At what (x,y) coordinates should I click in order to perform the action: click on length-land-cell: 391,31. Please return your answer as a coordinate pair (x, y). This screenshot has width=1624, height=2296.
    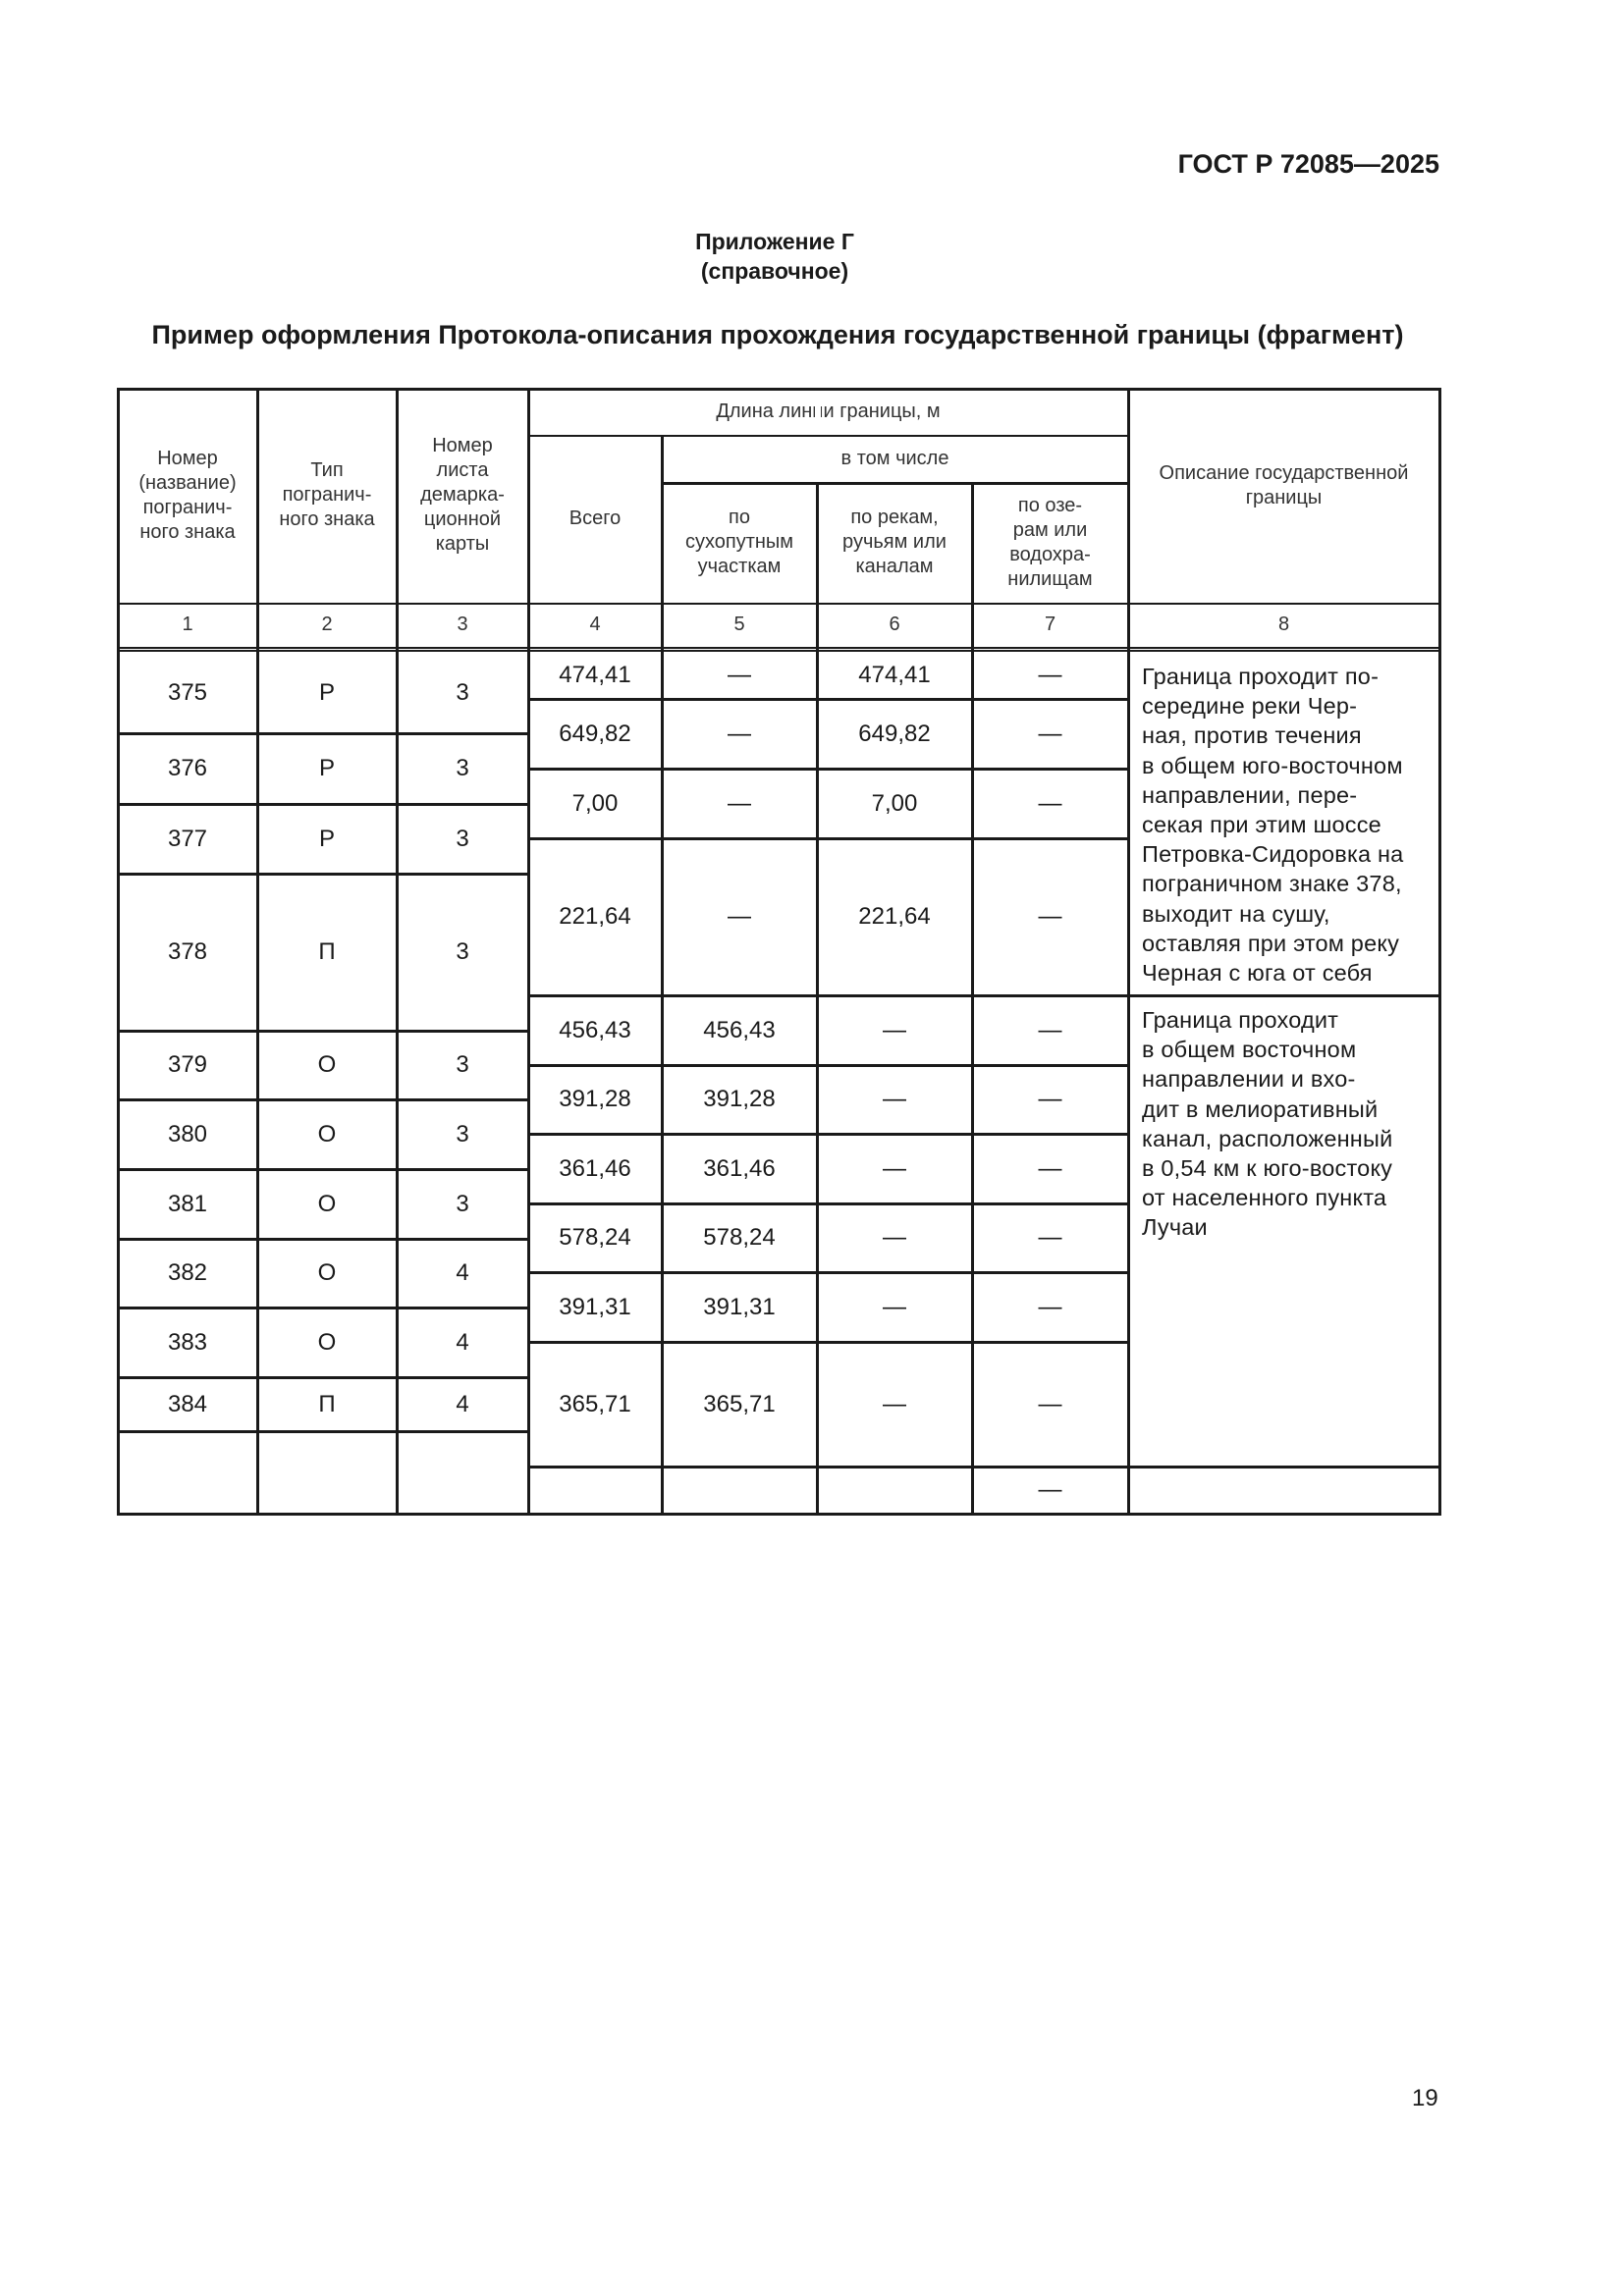
    Looking at the image, I should click on (739, 1307).